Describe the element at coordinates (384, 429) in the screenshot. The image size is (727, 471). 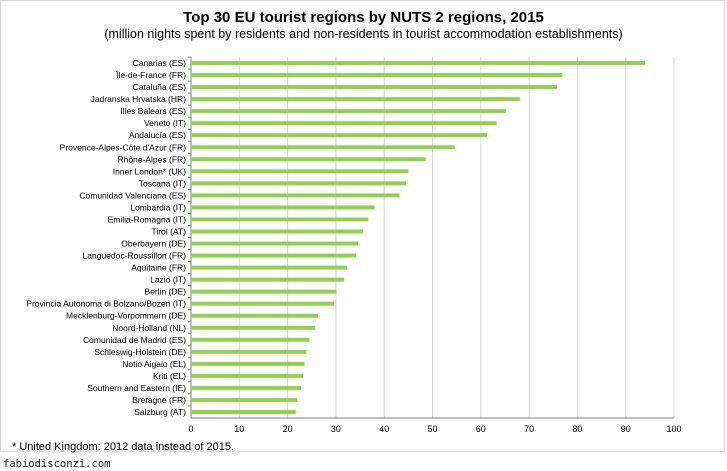
I see `x-tick-label: 40` at that location.